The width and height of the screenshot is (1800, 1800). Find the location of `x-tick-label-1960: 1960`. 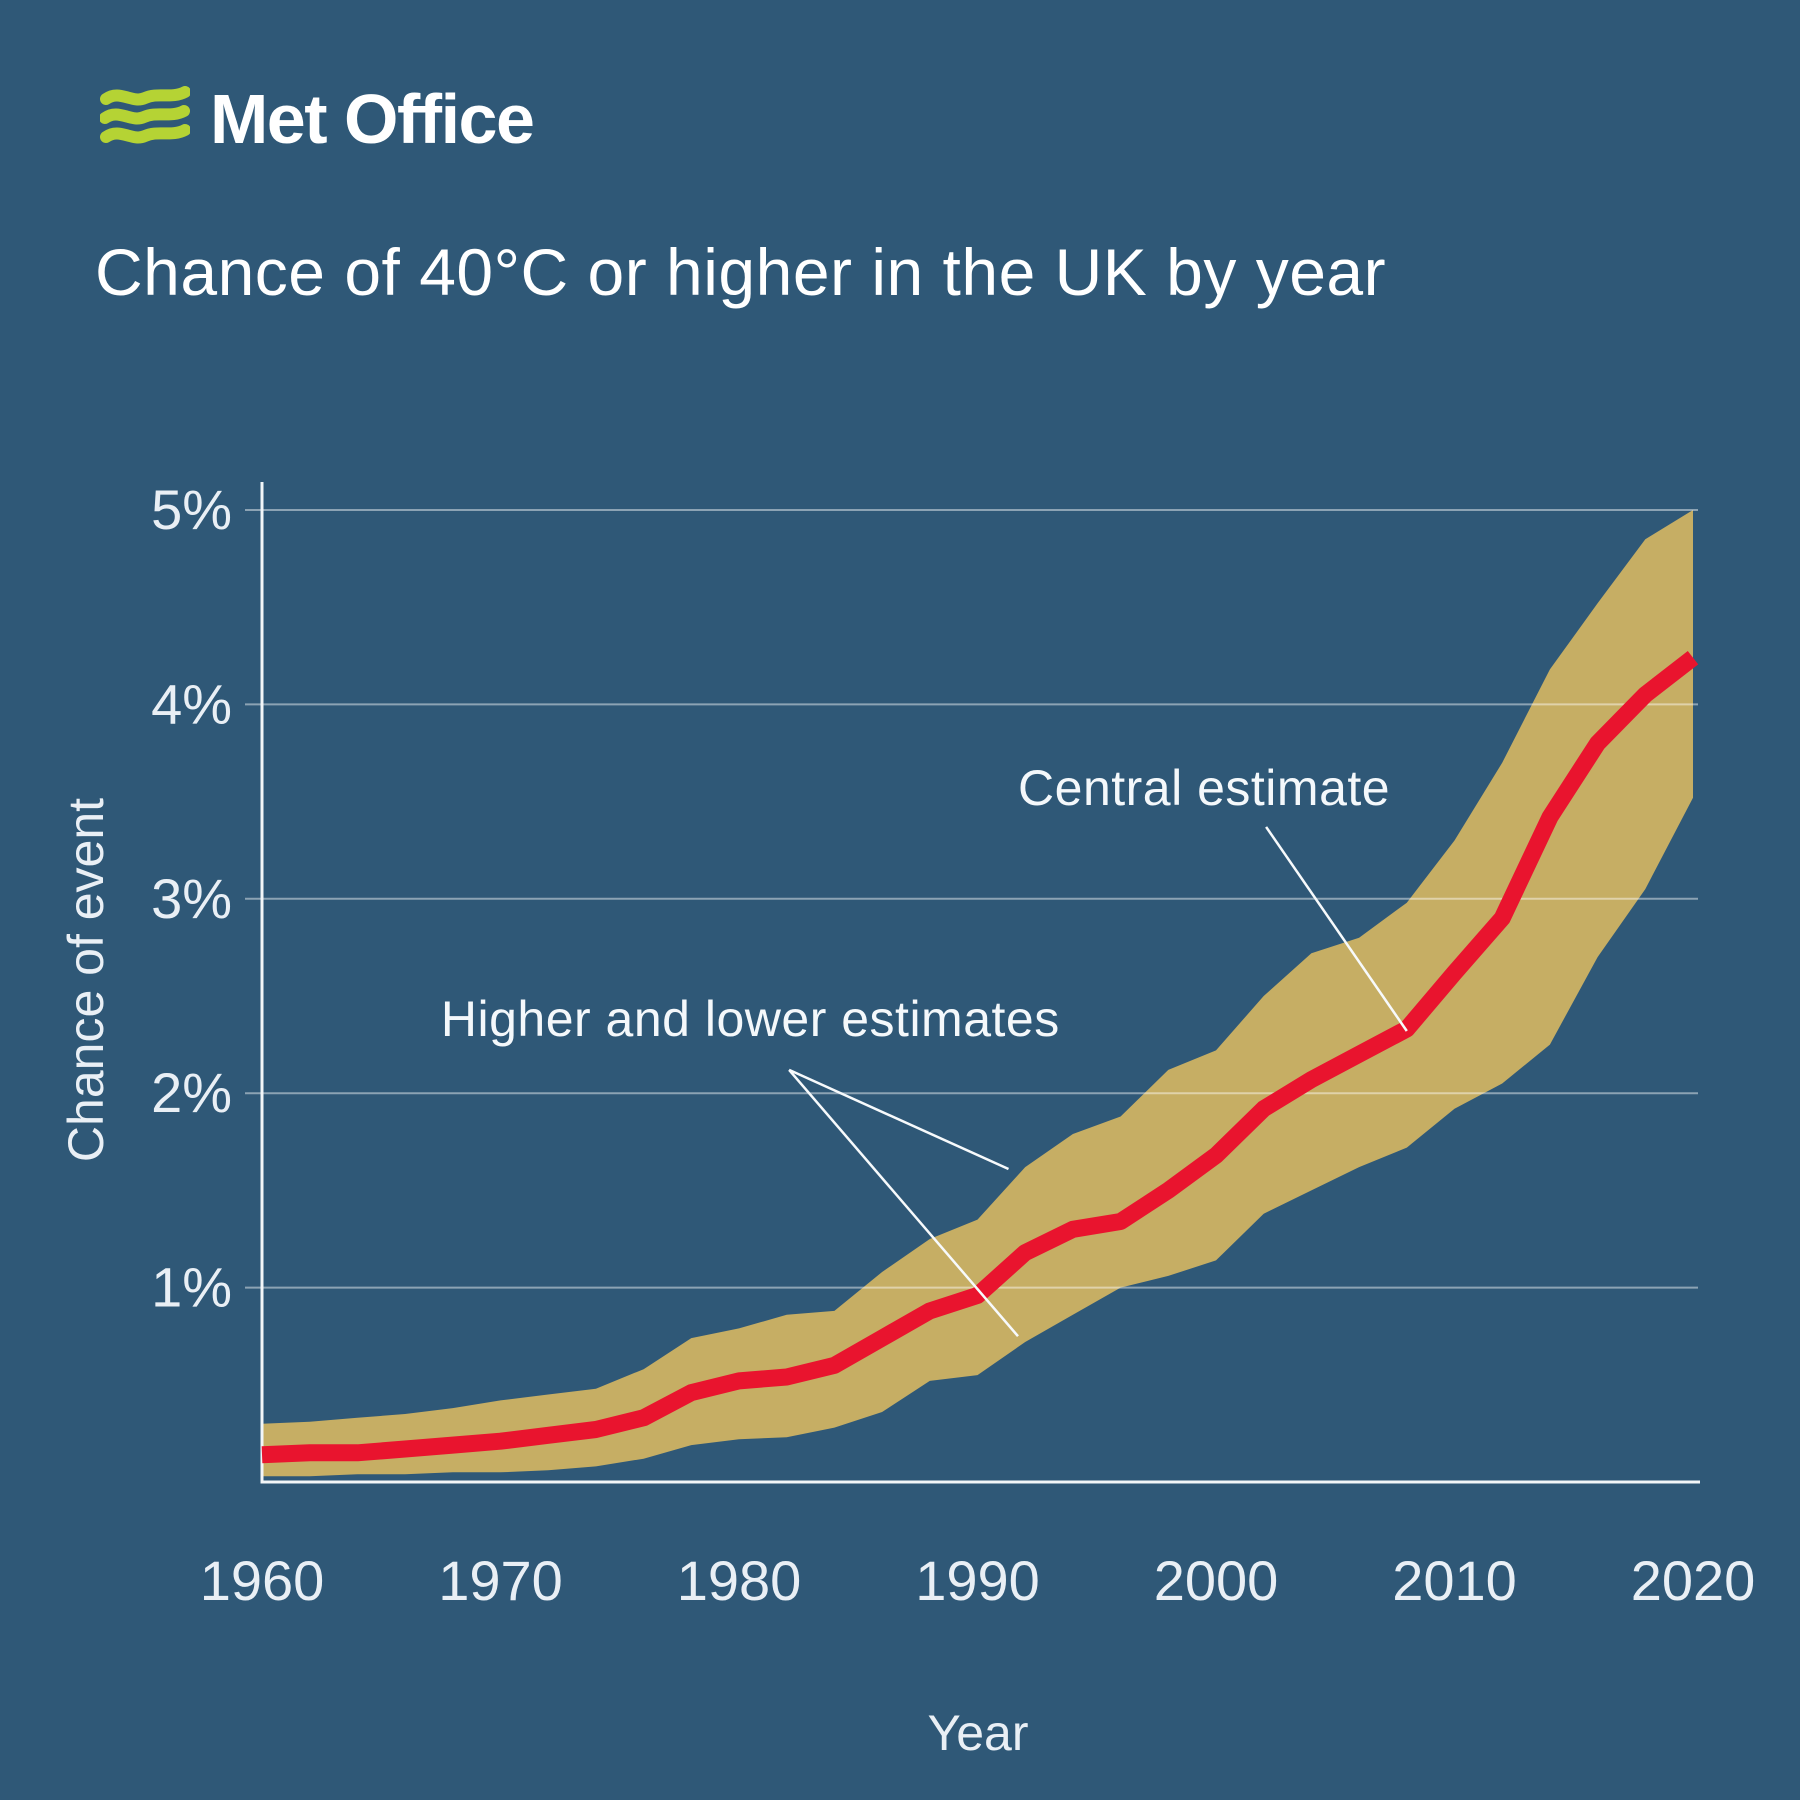

x-tick-label-1960: 1960 is located at coordinates (262, 1580).